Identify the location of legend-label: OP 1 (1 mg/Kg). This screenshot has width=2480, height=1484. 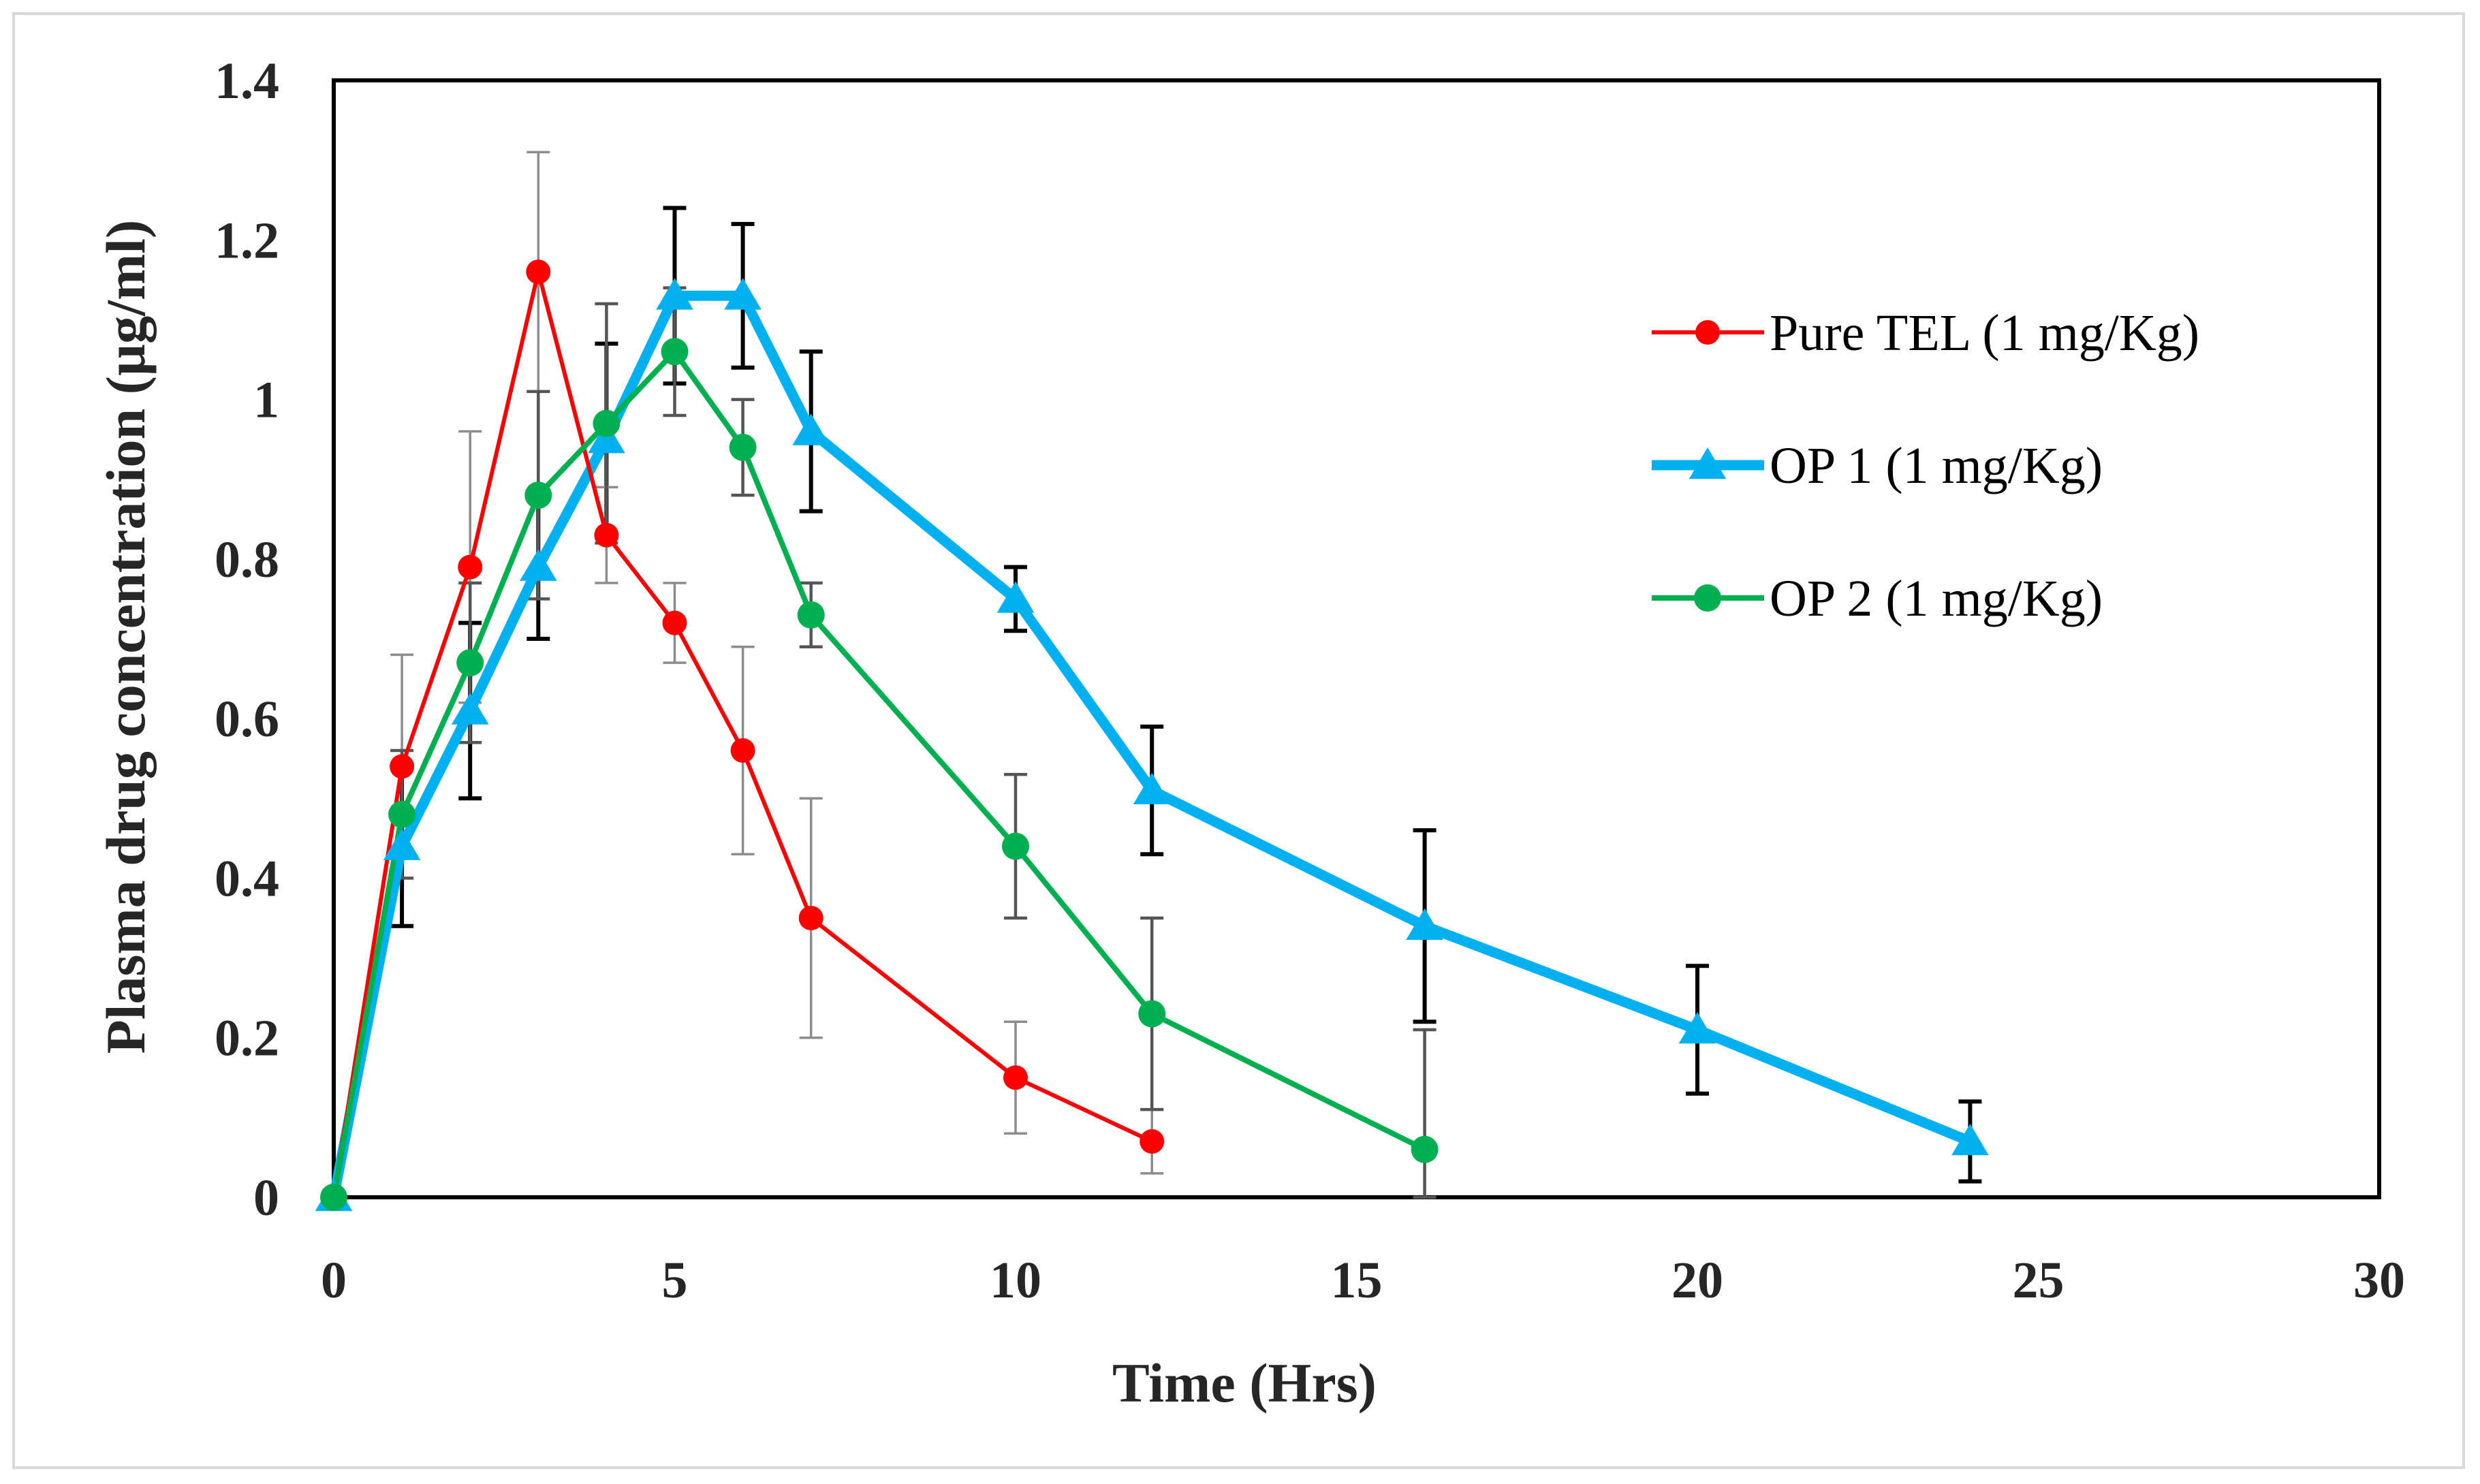
(1937, 465).